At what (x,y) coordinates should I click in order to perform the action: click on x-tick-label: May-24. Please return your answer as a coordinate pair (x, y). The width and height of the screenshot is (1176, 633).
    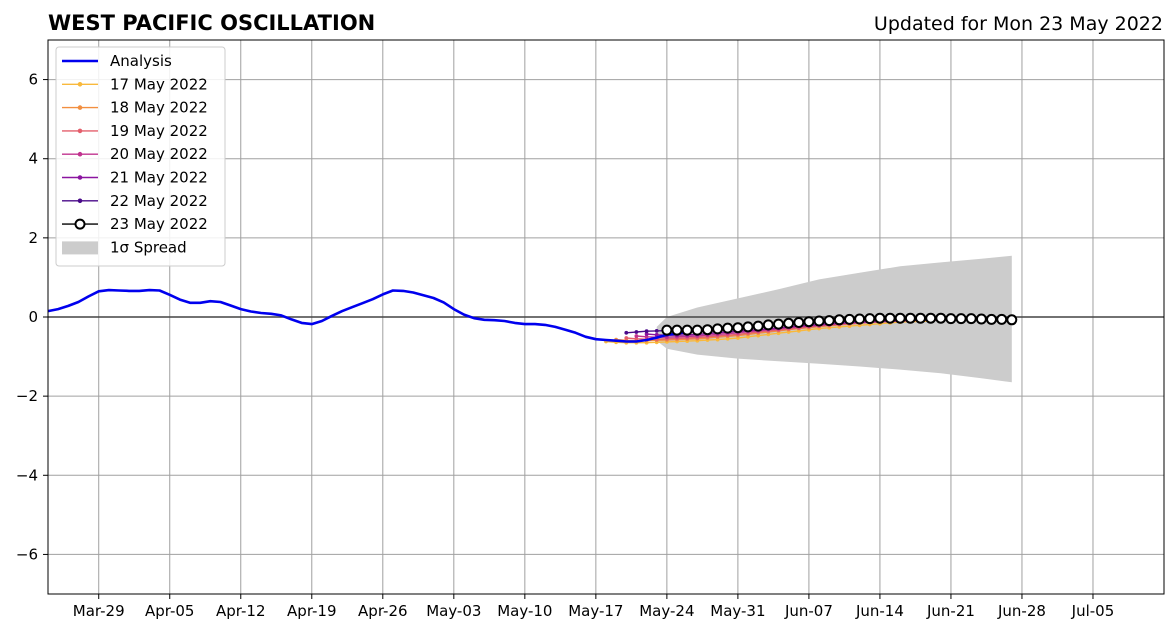
    Looking at the image, I should click on (666, 611).